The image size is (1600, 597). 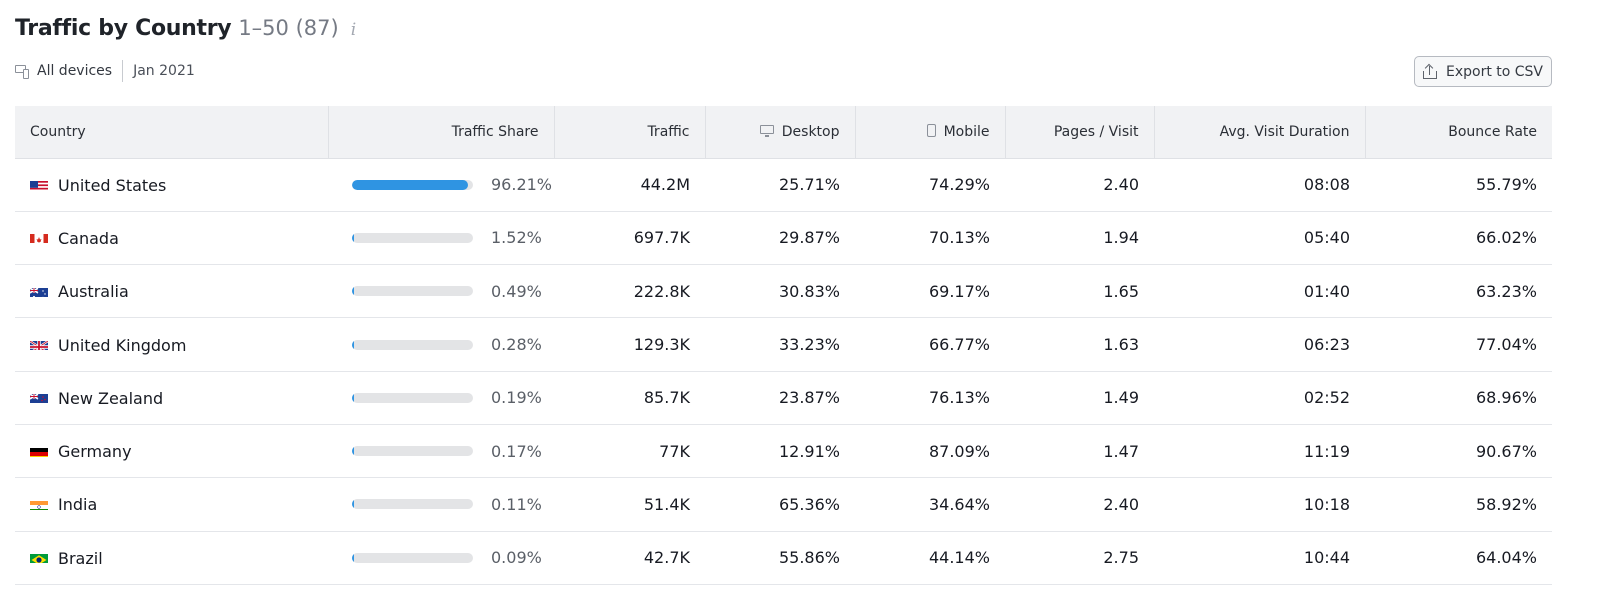 What do you see at coordinates (353, 30) in the screenshot?
I see `info-icon: i` at bounding box center [353, 30].